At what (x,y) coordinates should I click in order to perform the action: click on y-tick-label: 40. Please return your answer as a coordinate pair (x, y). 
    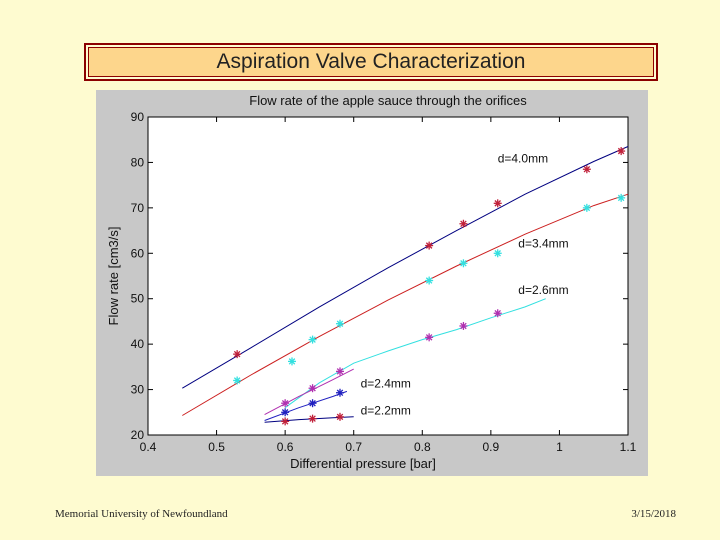
    Looking at the image, I should click on (138, 344).